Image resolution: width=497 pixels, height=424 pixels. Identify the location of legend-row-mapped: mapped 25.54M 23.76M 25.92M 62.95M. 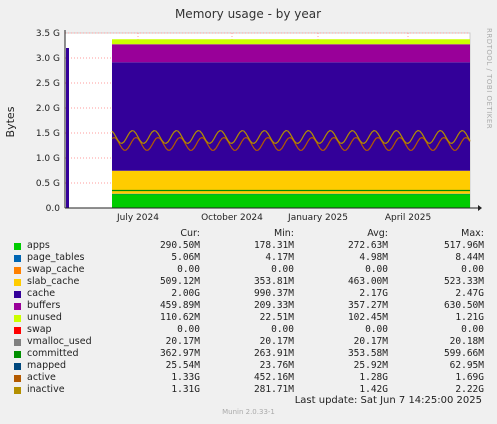
(248, 366).